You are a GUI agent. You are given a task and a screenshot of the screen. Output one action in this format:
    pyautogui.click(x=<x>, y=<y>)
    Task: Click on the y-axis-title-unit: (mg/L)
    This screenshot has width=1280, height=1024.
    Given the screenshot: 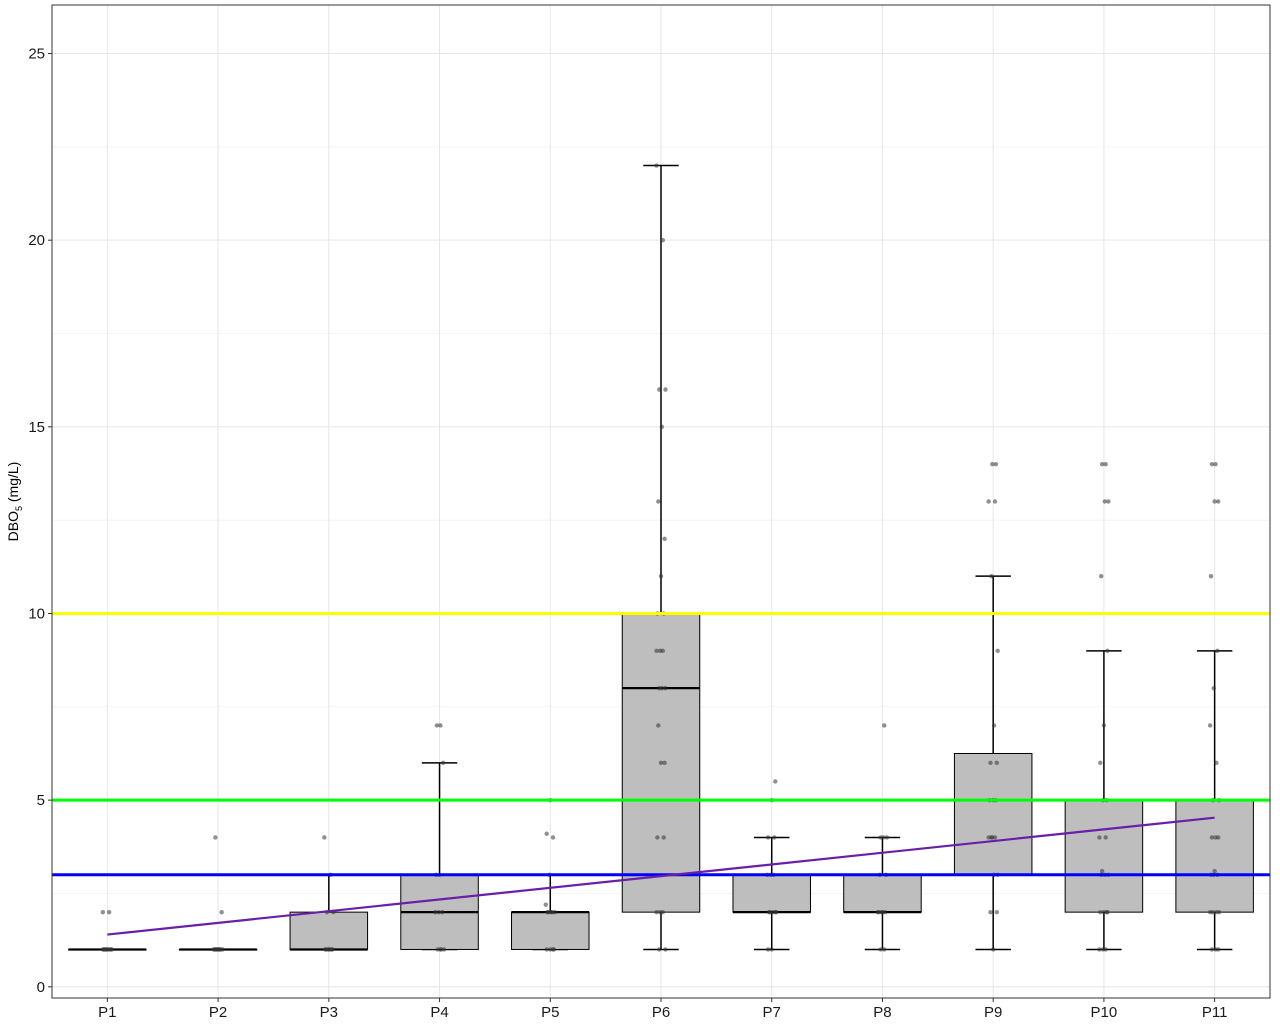 What is the action you would take?
    pyautogui.click(x=13, y=484)
    